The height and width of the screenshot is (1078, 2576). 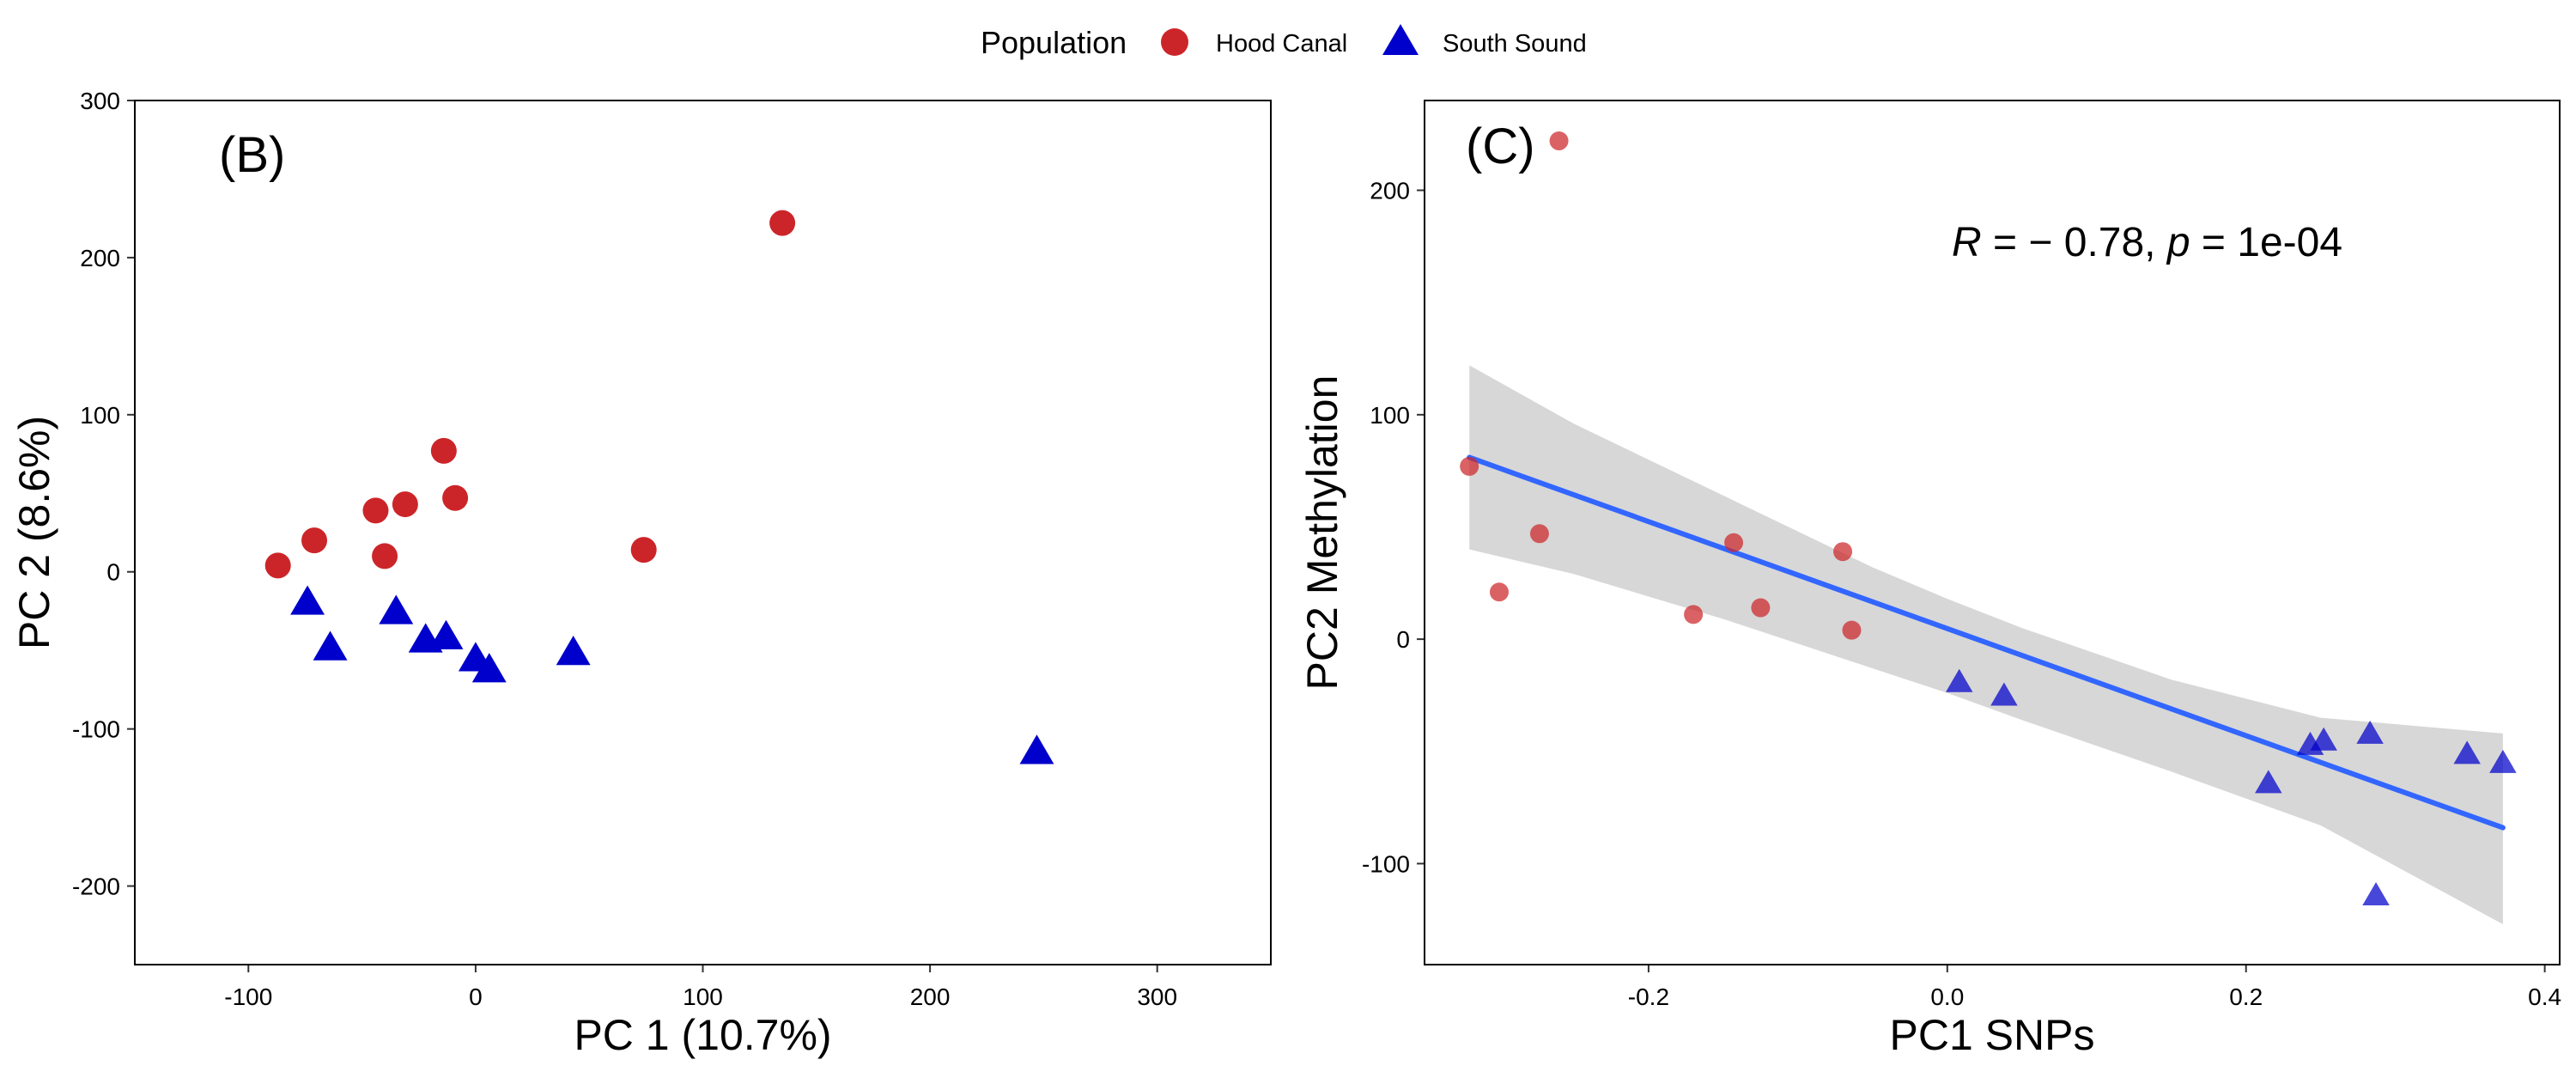 What do you see at coordinates (2266, 242) in the screenshot?
I see `p-value: = 1e-04` at bounding box center [2266, 242].